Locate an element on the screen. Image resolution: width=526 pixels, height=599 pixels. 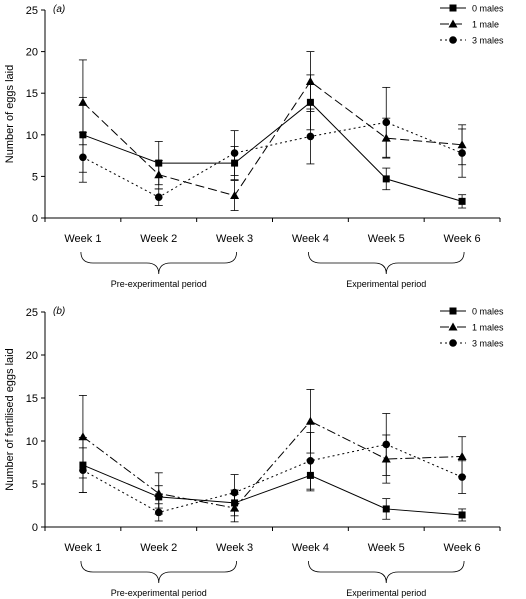
x-category-label-1-1: Week 2 is located at coordinates (158, 548).